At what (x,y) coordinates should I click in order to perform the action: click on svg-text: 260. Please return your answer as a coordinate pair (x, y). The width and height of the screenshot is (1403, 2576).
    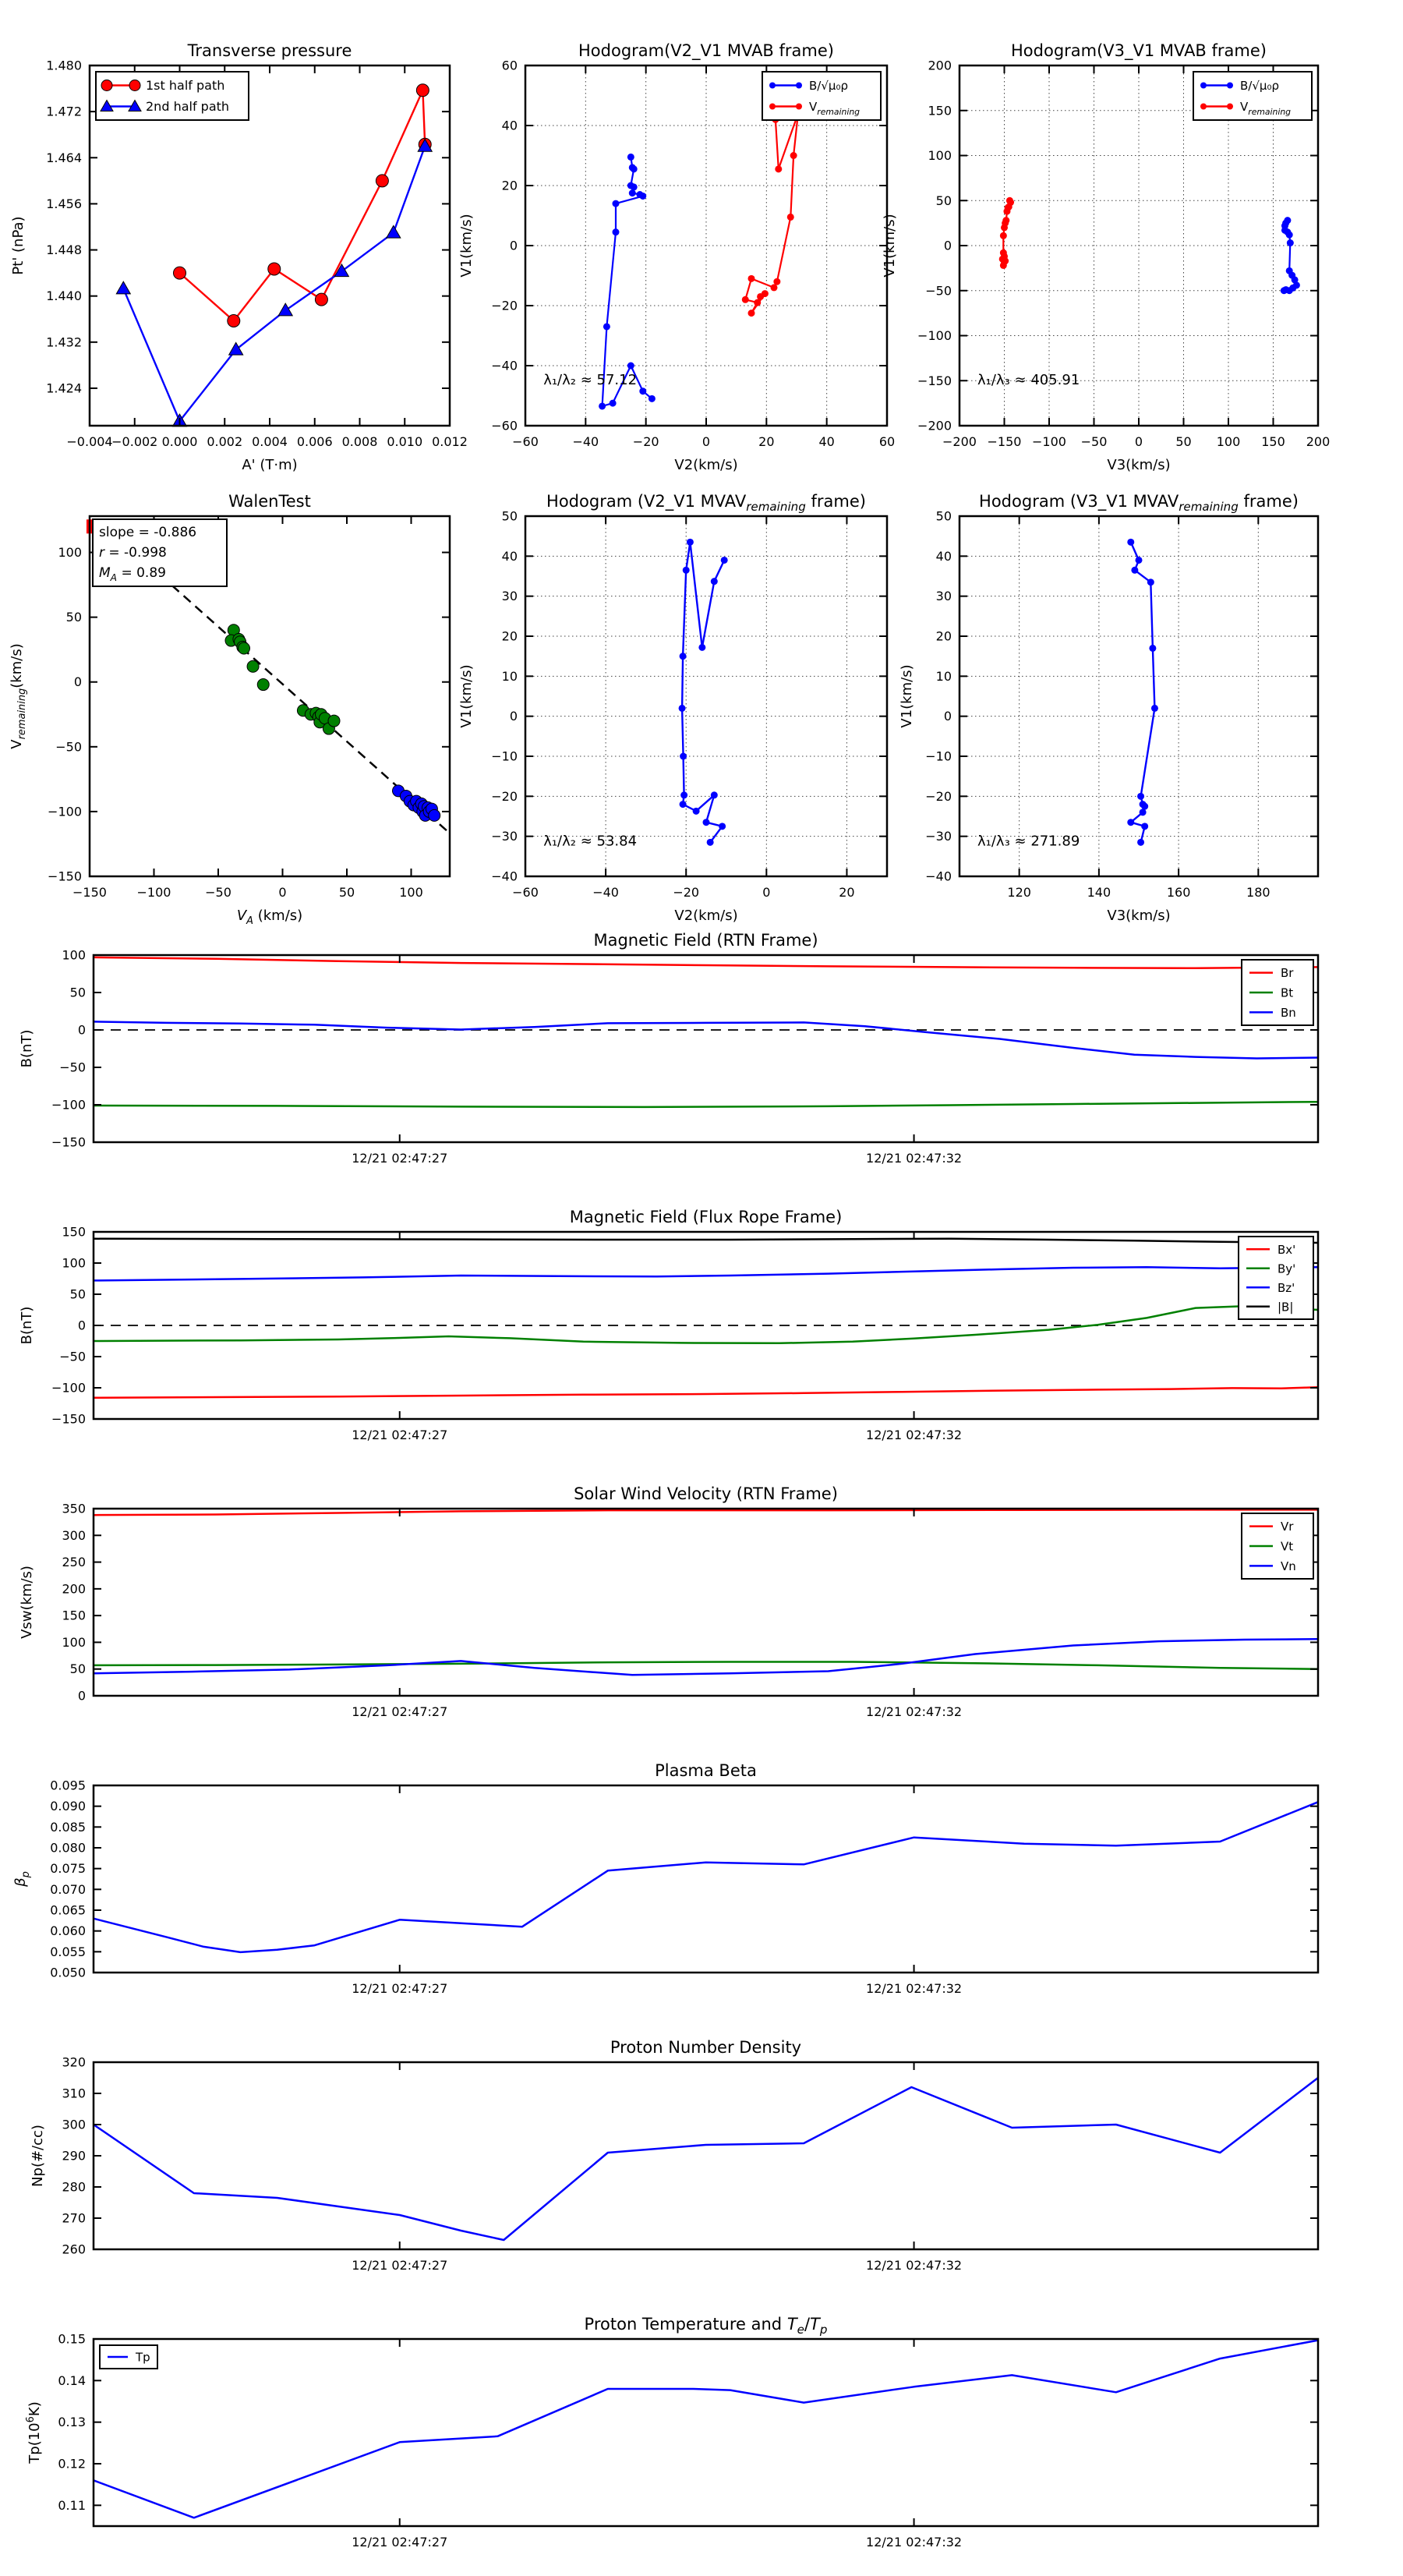
    Looking at the image, I should click on (74, 2249).